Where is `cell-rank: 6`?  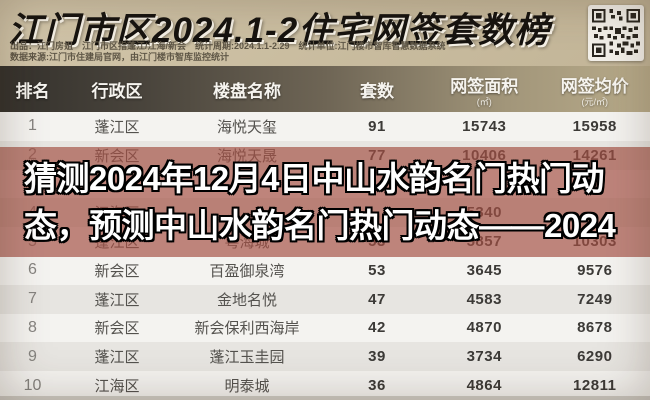
cell-rank: 6 is located at coordinates (32, 270).